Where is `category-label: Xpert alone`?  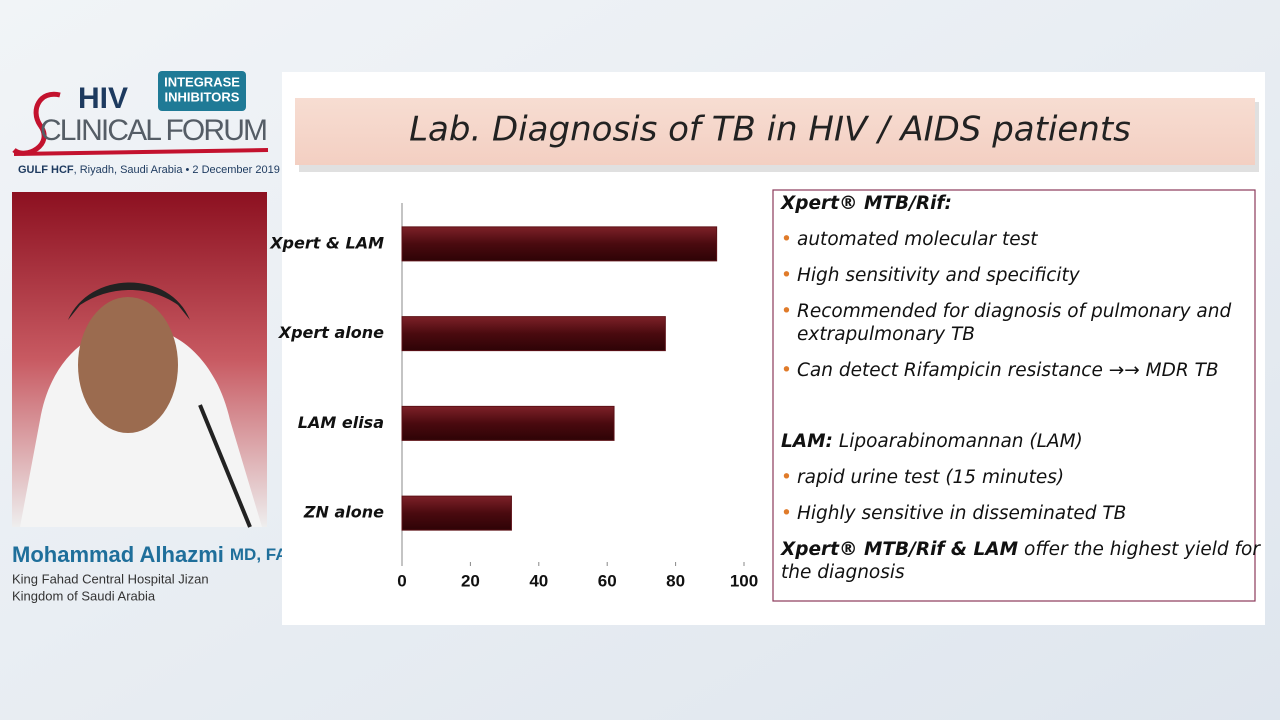 category-label: Xpert alone is located at coordinates (331, 332).